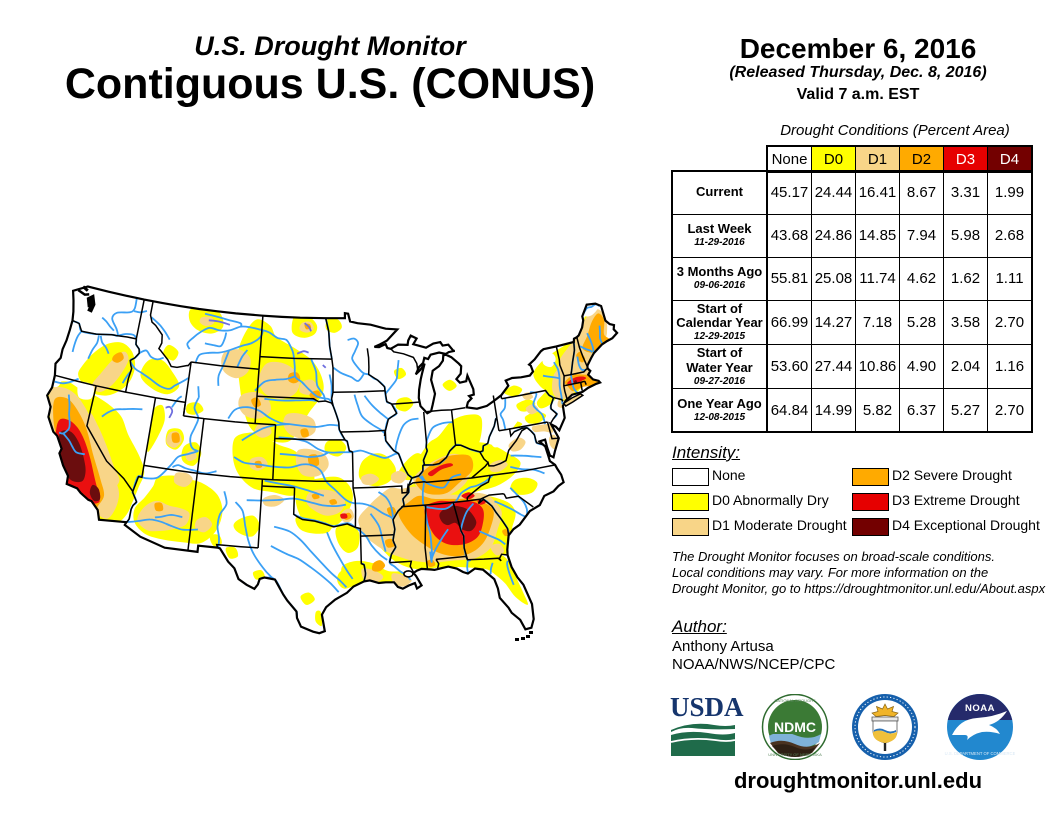 This screenshot has width=1056, height=816. What do you see at coordinates (707, 708) in the screenshot?
I see `svg-text: USDA` at bounding box center [707, 708].